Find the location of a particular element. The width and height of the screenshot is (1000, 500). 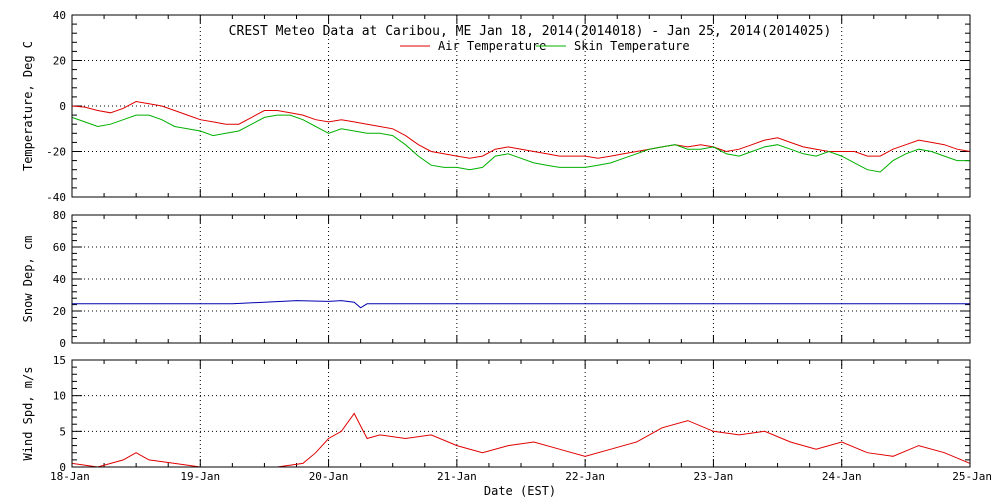

y-tick-label: 5 is located at coordinates (62, 431).